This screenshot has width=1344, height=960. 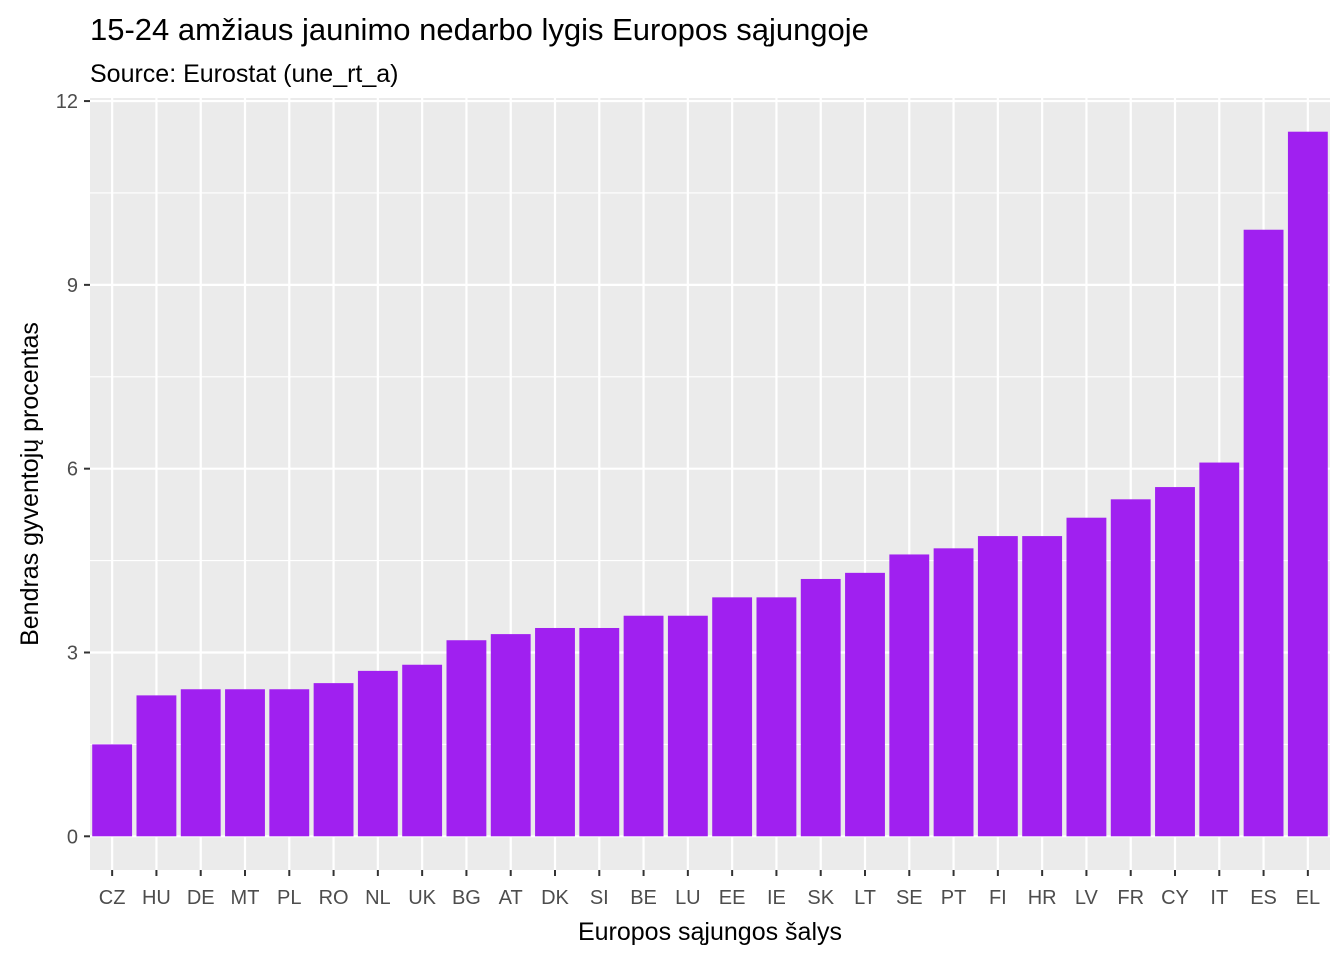 What do you see at coordinates (555, 732) in the screenshot?
I see `bar-dk` at bounding box center [555, 732].